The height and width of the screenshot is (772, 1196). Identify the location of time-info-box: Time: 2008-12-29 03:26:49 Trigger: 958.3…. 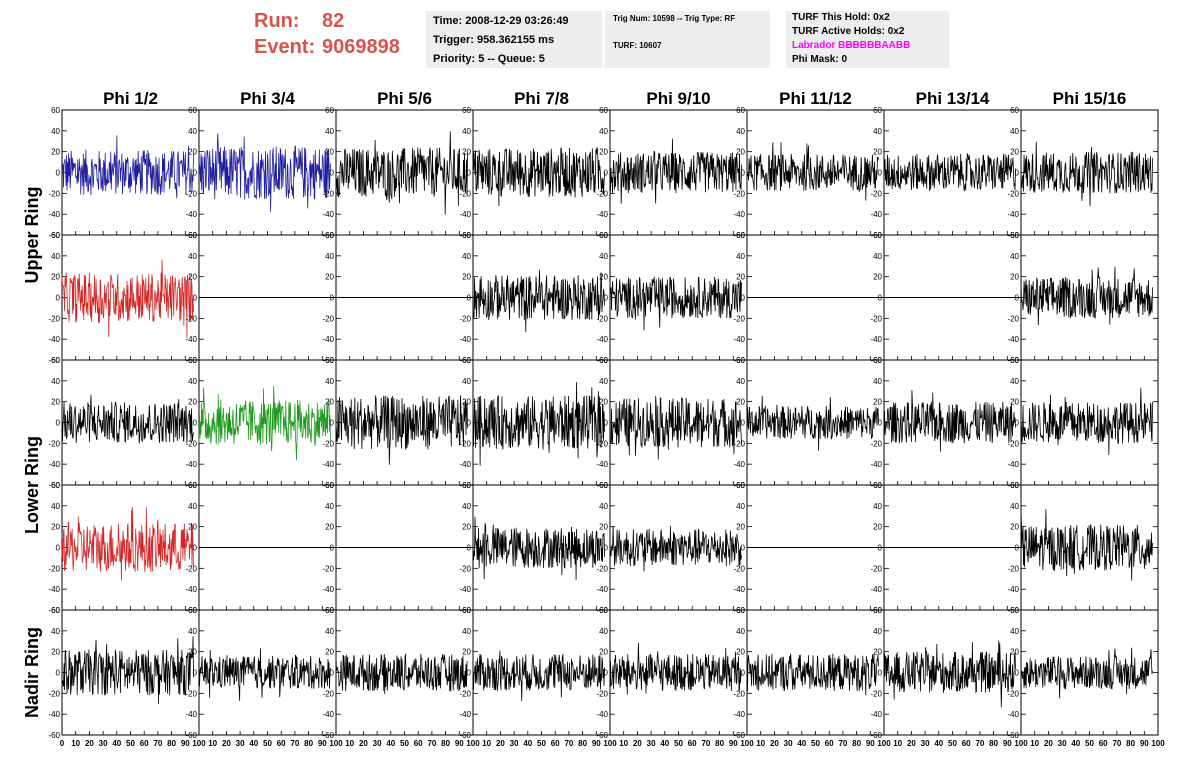
(514, 39).